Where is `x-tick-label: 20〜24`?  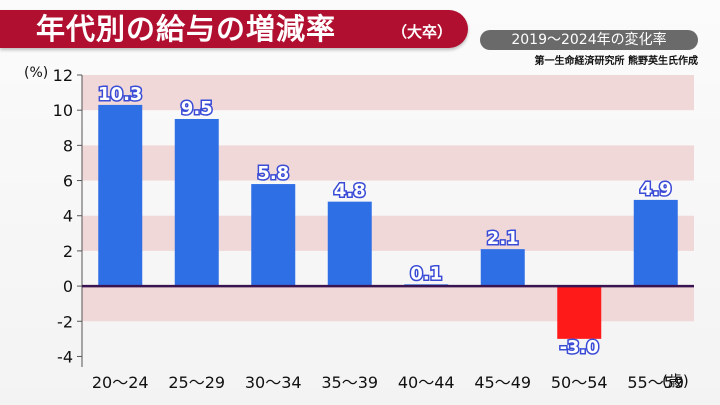 x-tick-label: 20〜24 is located at coordinates (120, 382).